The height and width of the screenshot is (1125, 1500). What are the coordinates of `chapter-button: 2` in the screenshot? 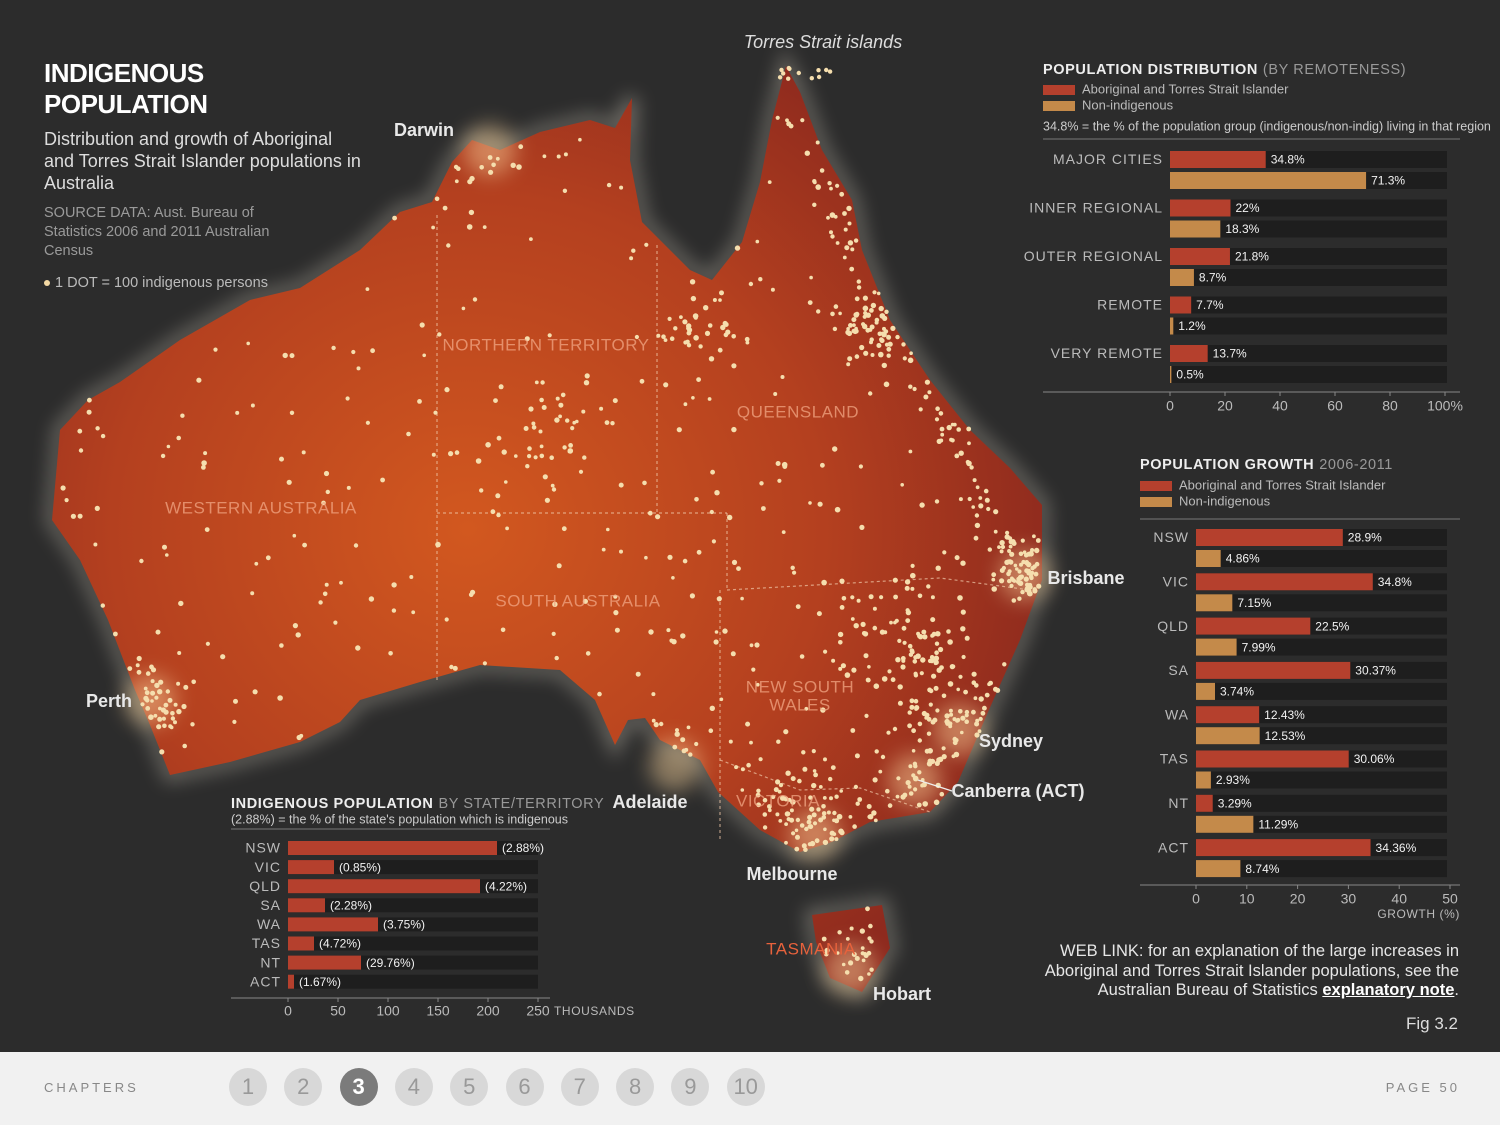 It's located at (303, 1087).